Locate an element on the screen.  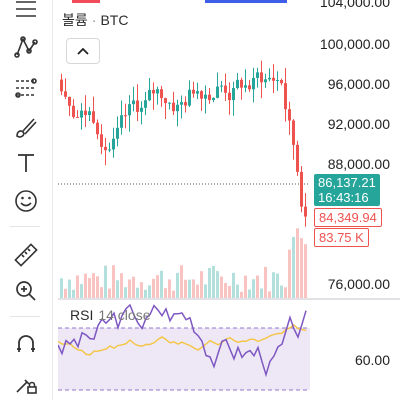
prev-indicator-stub-blue is located at coordinates (246, 1).